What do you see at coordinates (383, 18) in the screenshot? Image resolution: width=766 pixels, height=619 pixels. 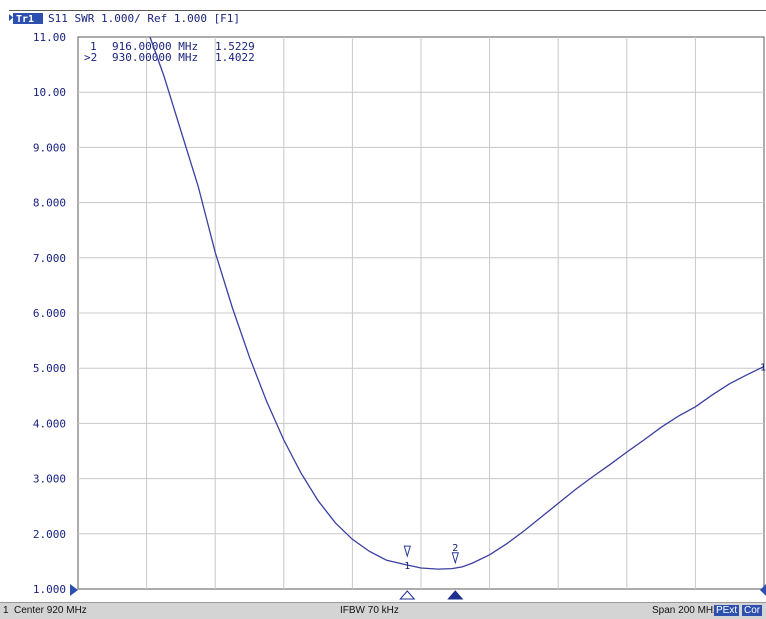 I see `title-bar` at bounding box center [383, 18].